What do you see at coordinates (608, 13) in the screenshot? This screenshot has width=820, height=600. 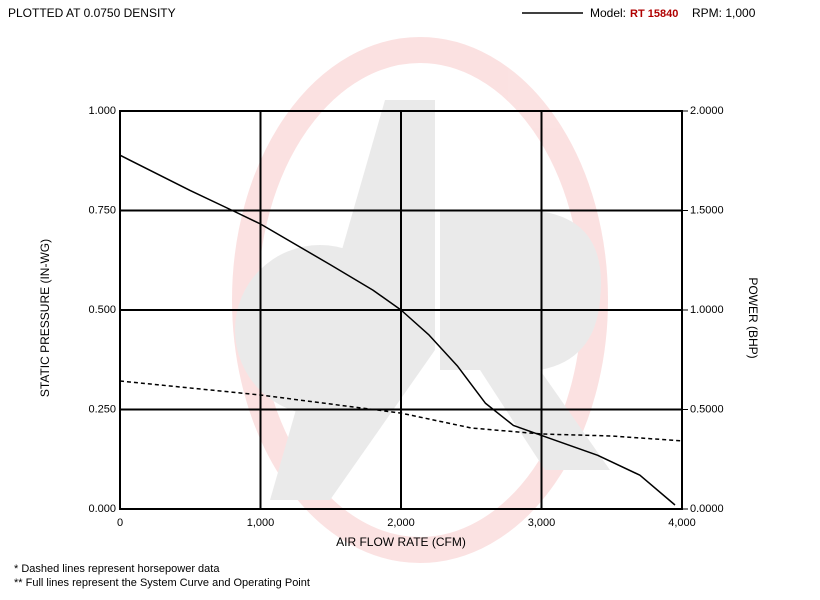 I see `legend-model-label: Model:` at bounding box center [608, 13].